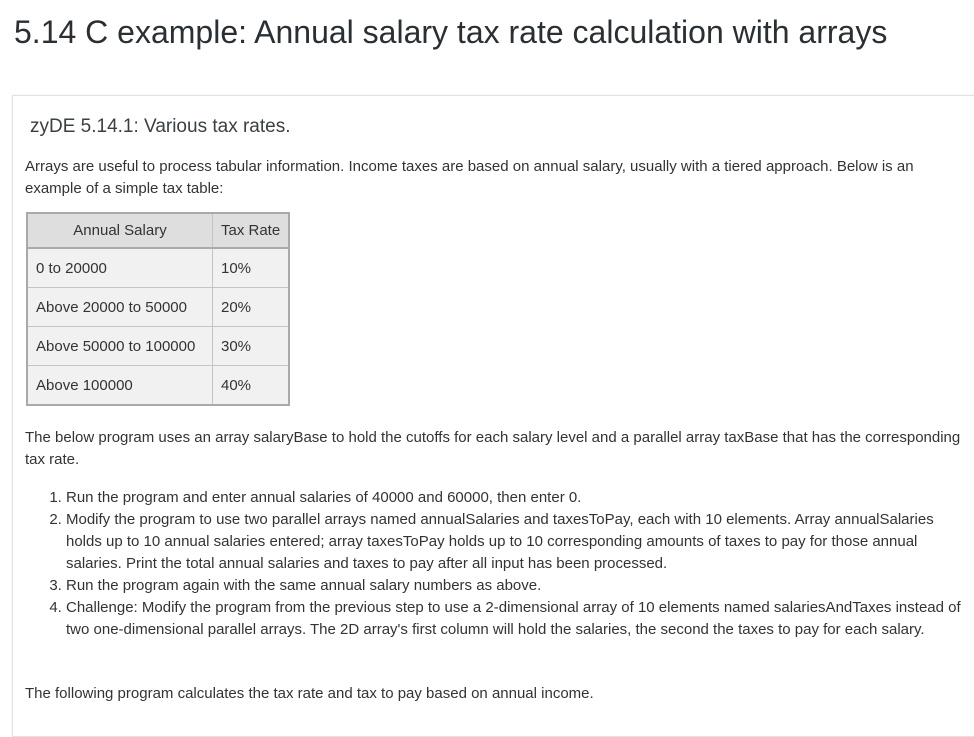 The width and height of the screenshot is (974, 737). I want to click on table-header-row: Annual Salary Tax Rate, so click(158, 230).